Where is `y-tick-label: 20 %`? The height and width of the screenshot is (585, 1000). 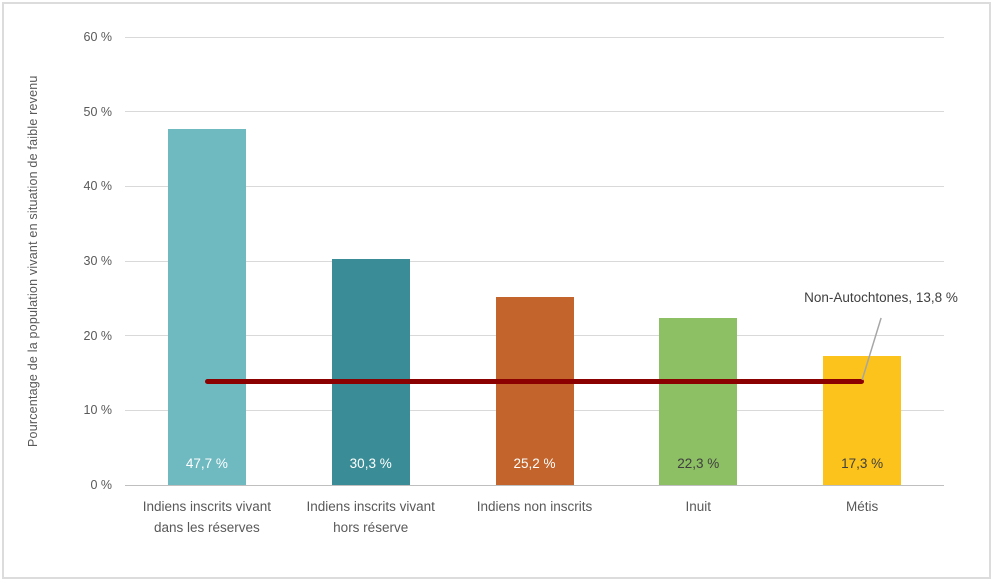 y-tick-label: 20 % is located at coordinates (98, 335).